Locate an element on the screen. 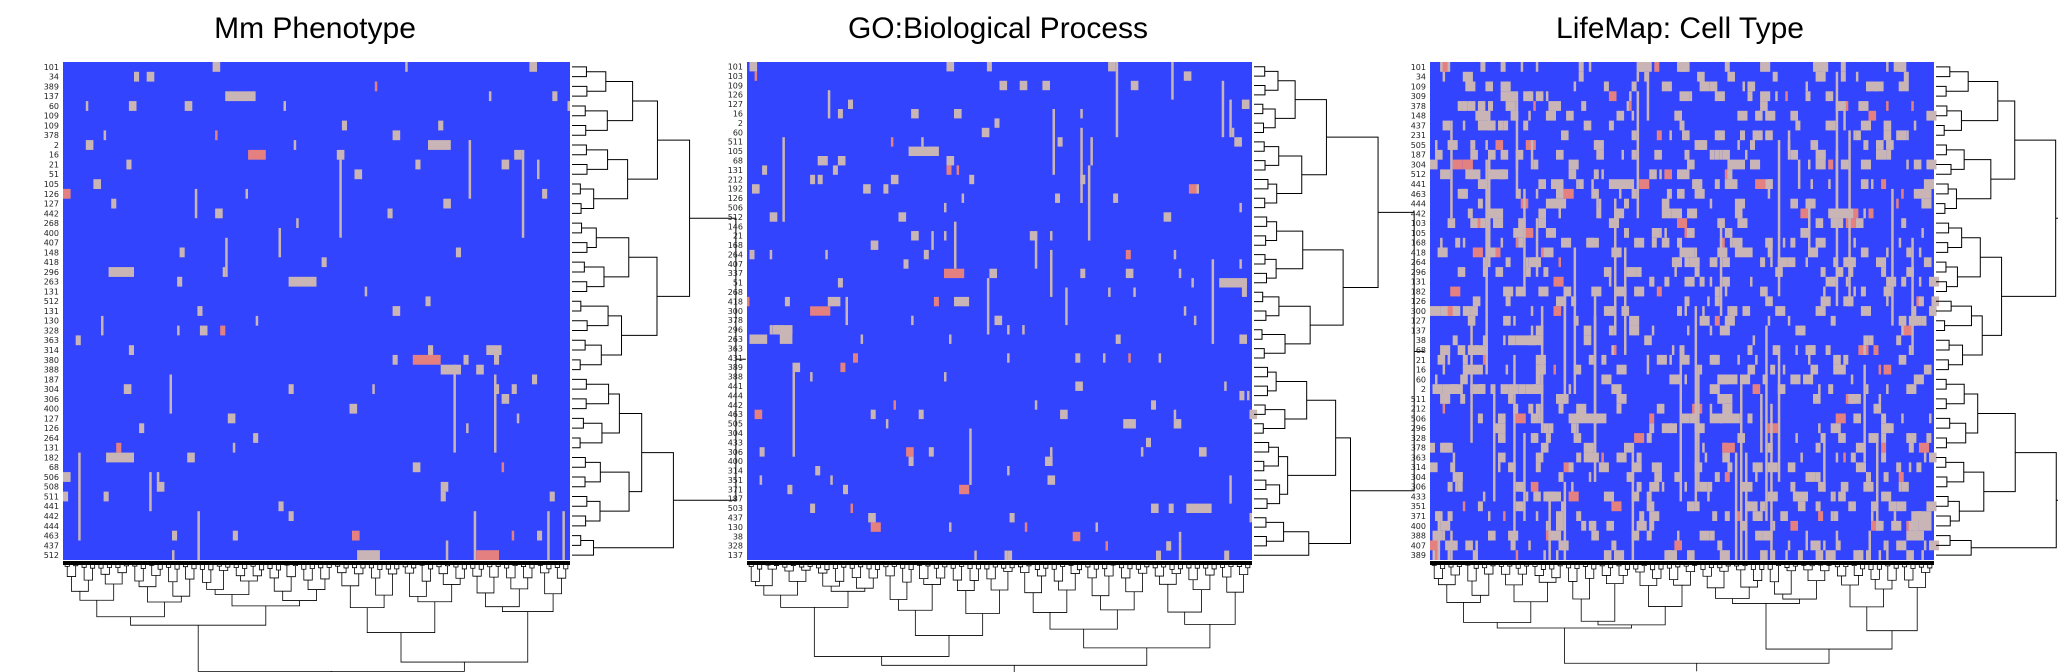 The height and width of the screenshot is (672, 2058). row-label: 441 is located at coordinates (51, 506).